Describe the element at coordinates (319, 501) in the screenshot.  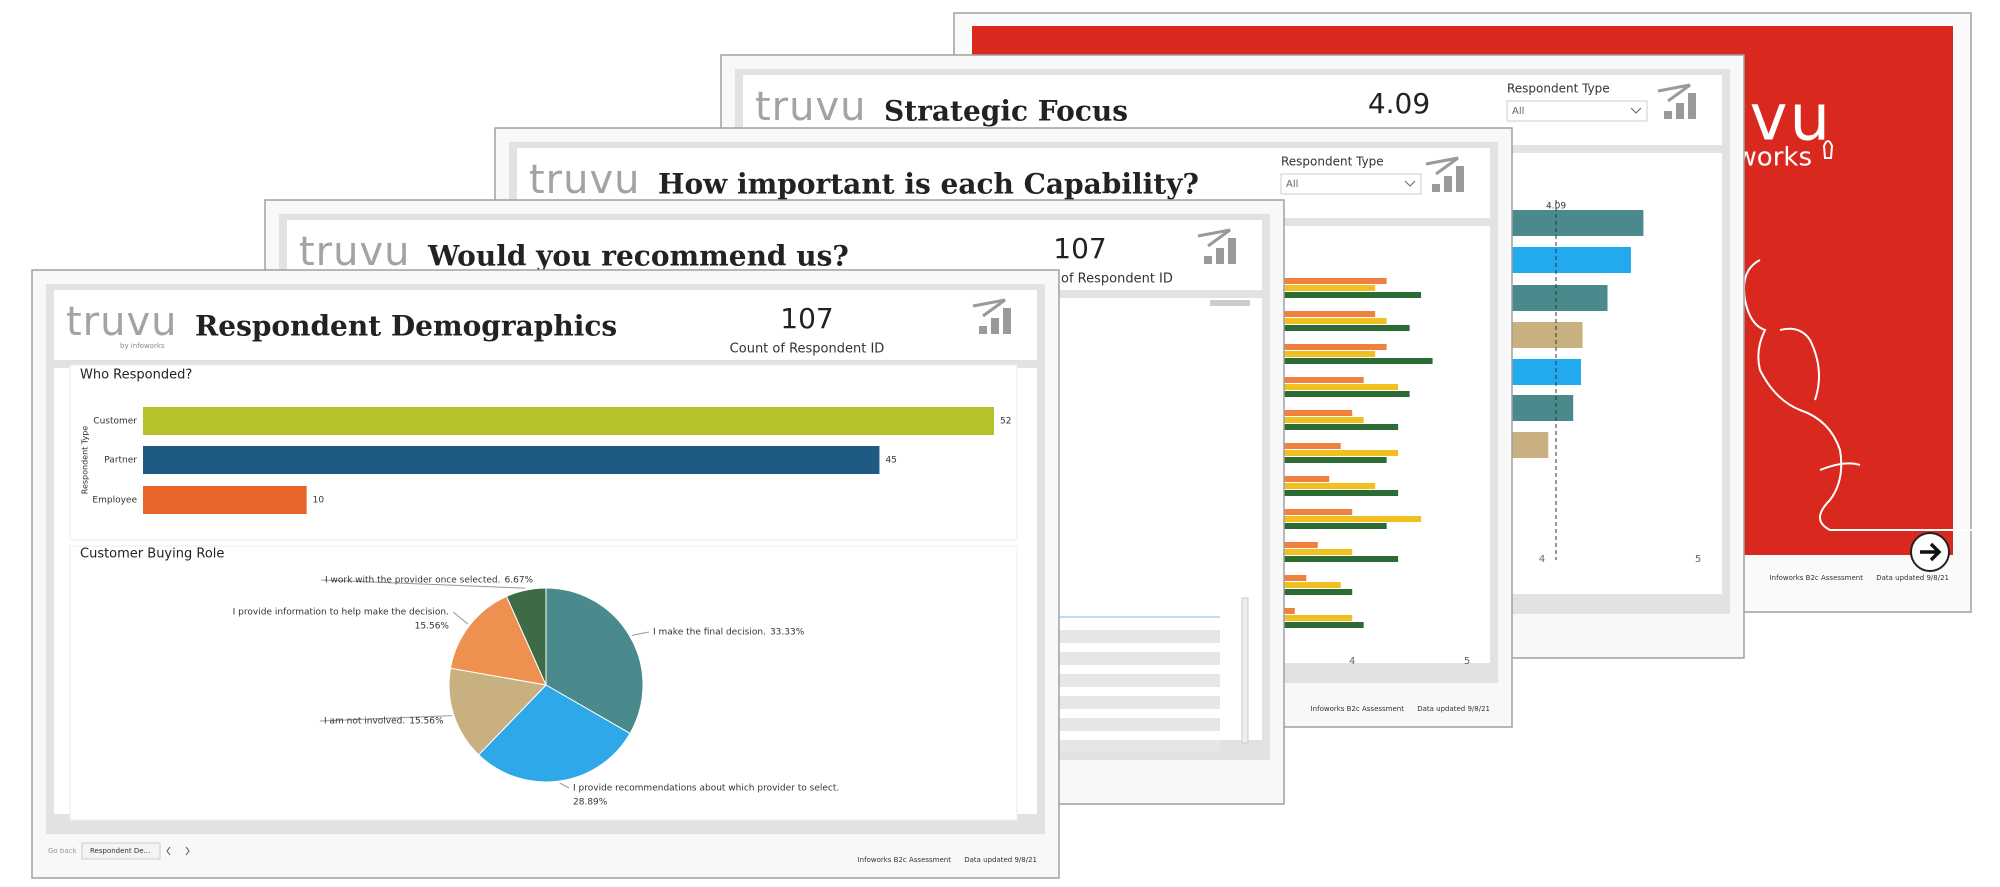
I see `value-label: 10` at that location.